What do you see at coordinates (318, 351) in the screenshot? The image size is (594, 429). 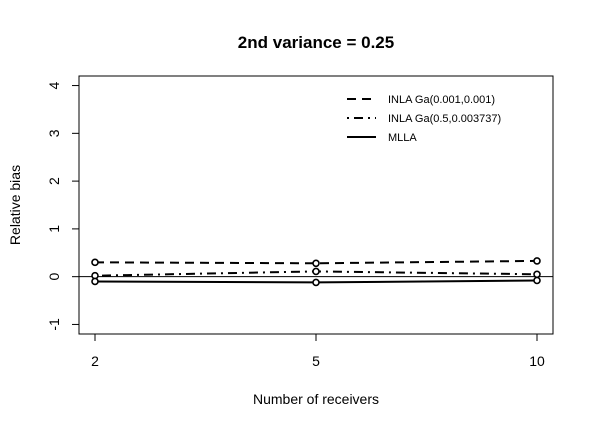 I see `x-axis: 2 5 10` at bounding box center [318, 351].